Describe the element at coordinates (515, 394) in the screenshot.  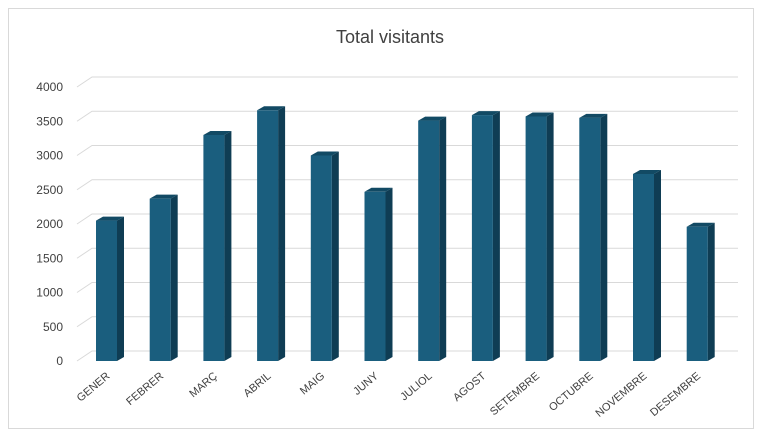
I see `x-category-label: SETEMBRE` at that location.